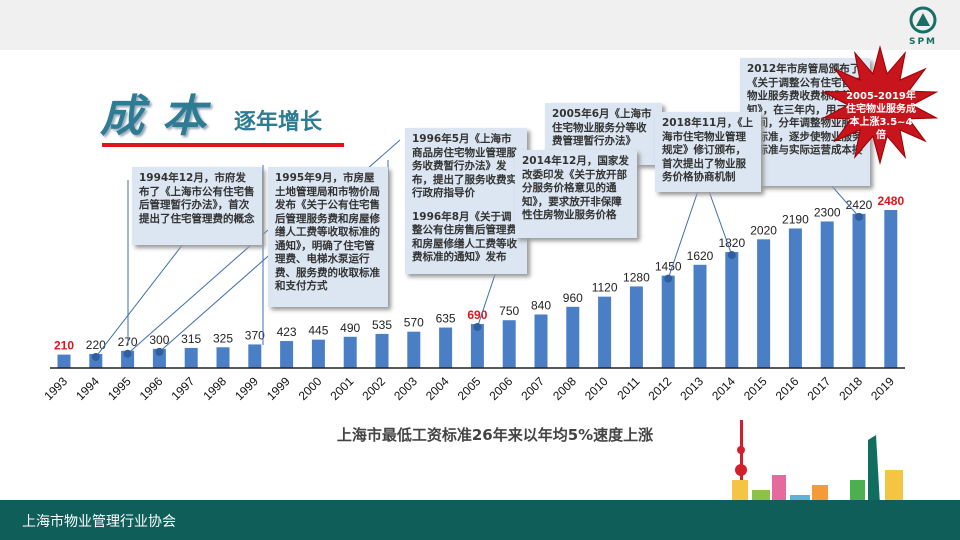  Describe the element at coordinates (373, 388) in the screenshot. I see `x-tick-label: 2002` at that location.